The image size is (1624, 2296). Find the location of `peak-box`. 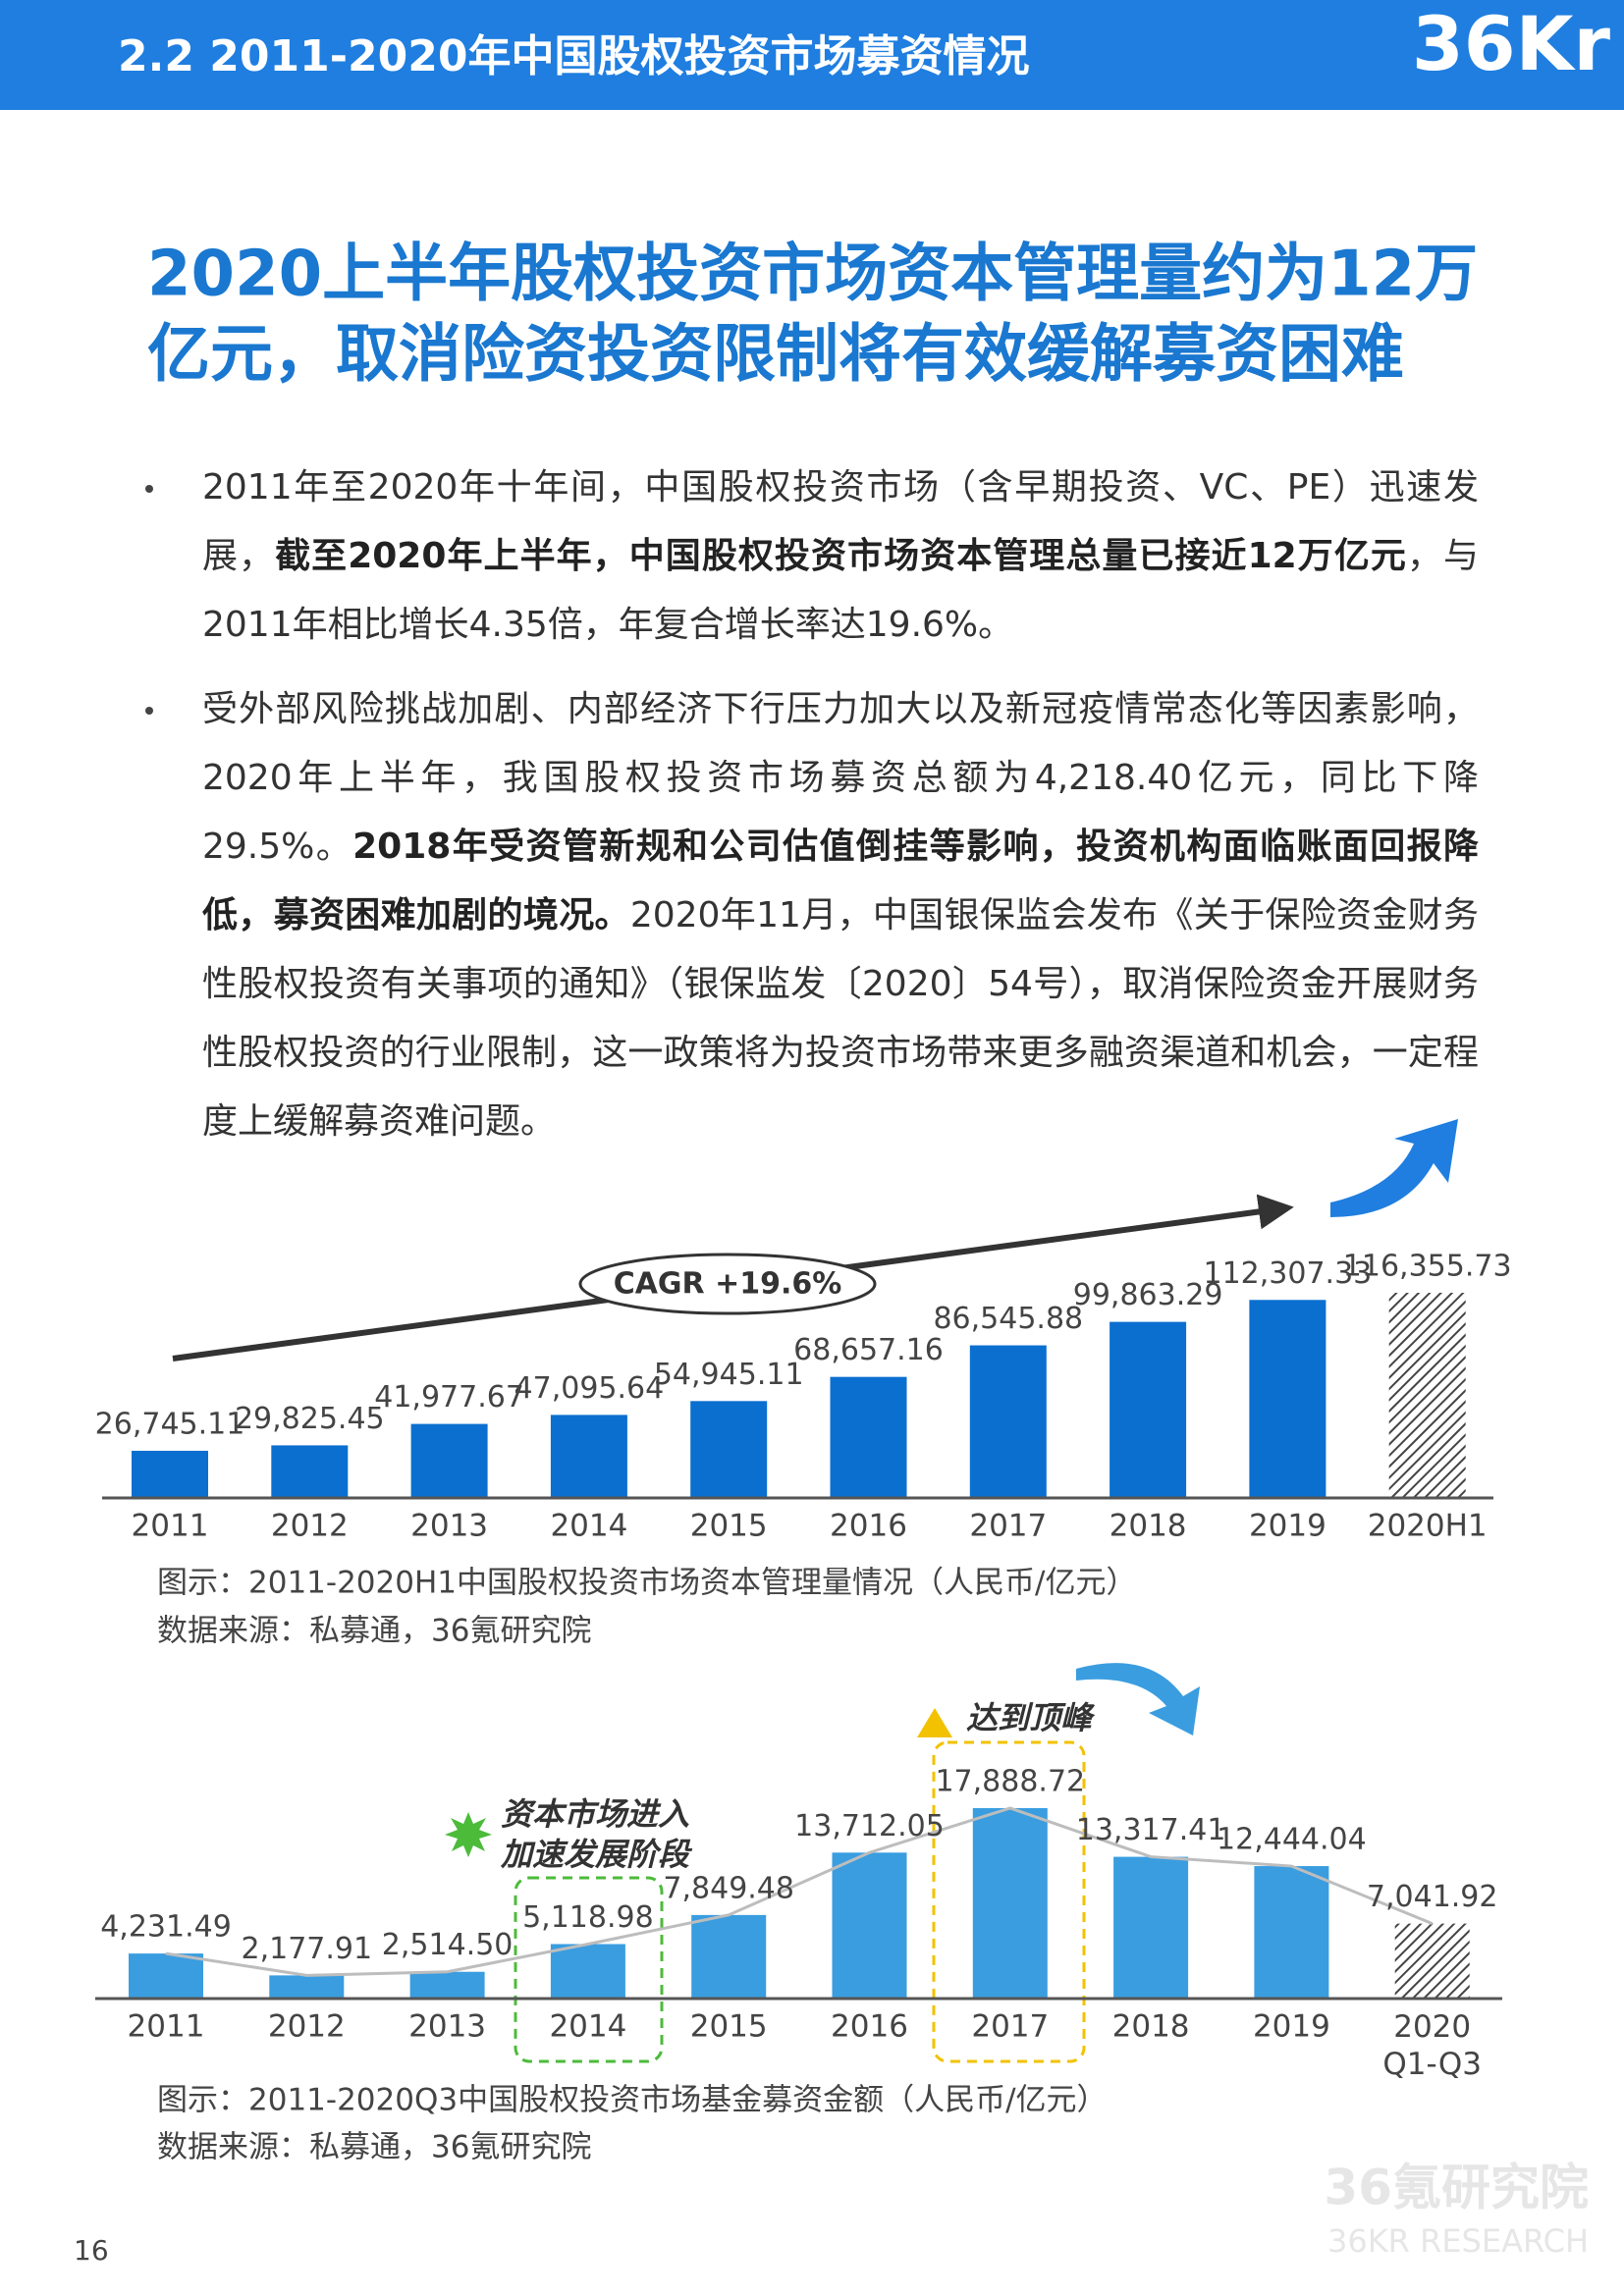

peak-box is located at coordinates (1009, 1901).